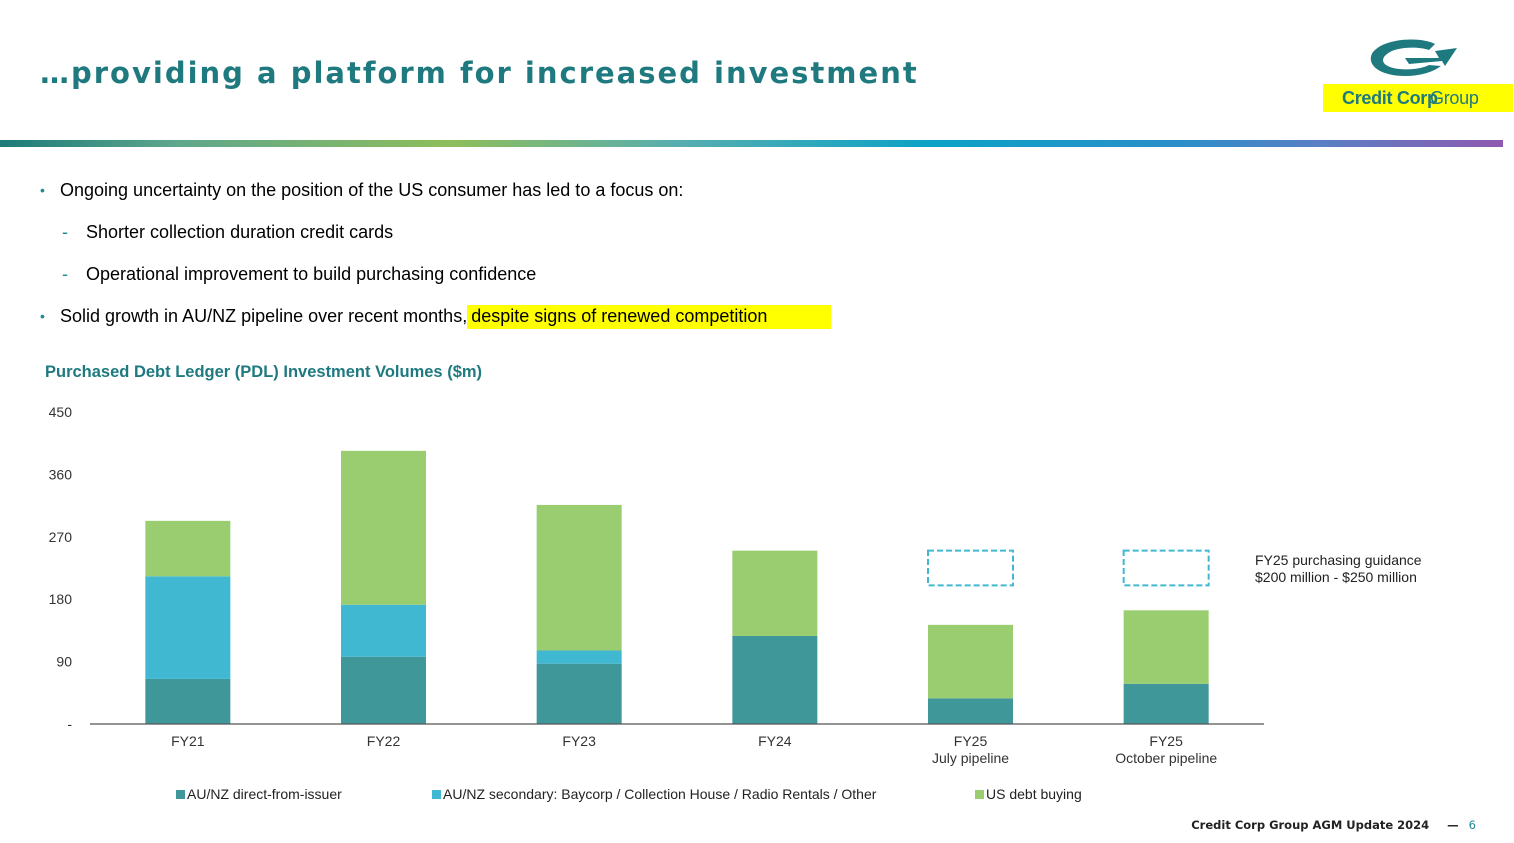 The image size is (1514, 843). What do you see at coordinates (1166, 758) in the screenshot?
I see `x-tick-label: October pipeline` at bounding box center [1166, 758].